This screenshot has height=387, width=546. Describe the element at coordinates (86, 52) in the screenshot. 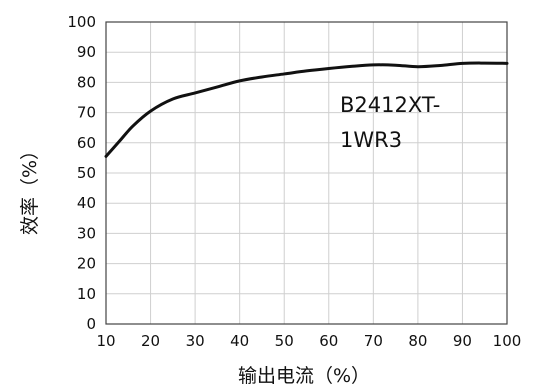

I see `y-tick-label-9: 90` at that location.